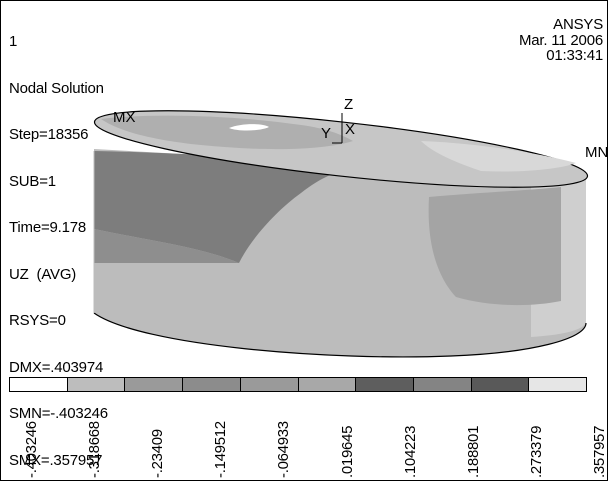 The width and height of the screenshot is (608, 481). I want to click on legend-value-label: -.403246, so click(31, 438).